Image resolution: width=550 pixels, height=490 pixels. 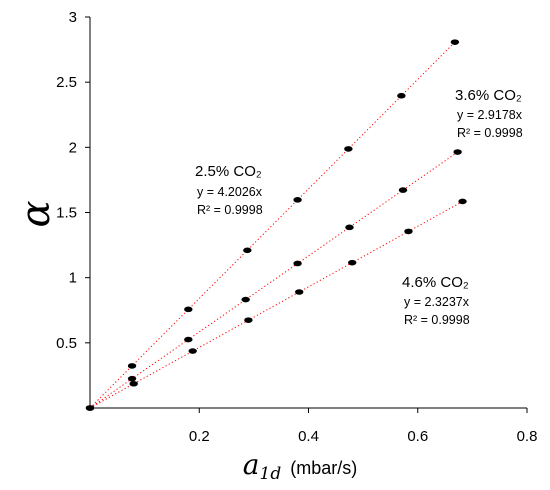 I want to click on x-tick-label: 0.2, so click(x=199, y=436).